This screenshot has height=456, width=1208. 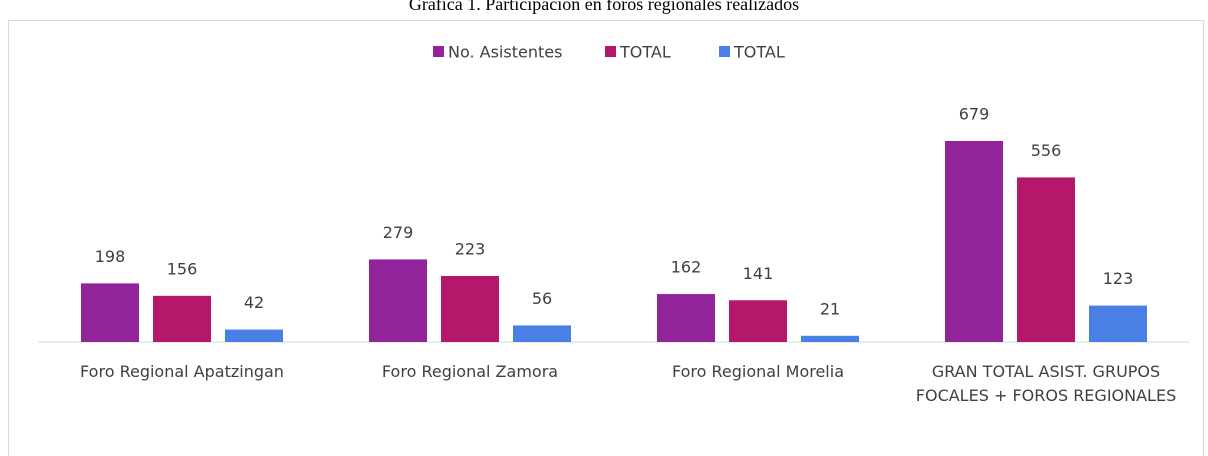 What do you see at coordinates (470, 248) in the screenshot?
I see `data-label: 223` at bounding box center [470, 248].